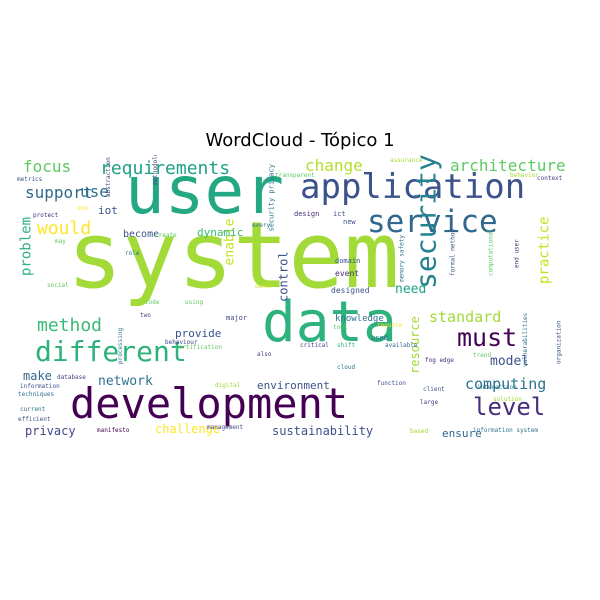 Image resolution: width=600 pixels, height=600 pixels. What do you see at coordinates (525, 339) in the screenshot?
I see `word-vulnerabilities: vulnerabilities` at bounding box center [525, 339].